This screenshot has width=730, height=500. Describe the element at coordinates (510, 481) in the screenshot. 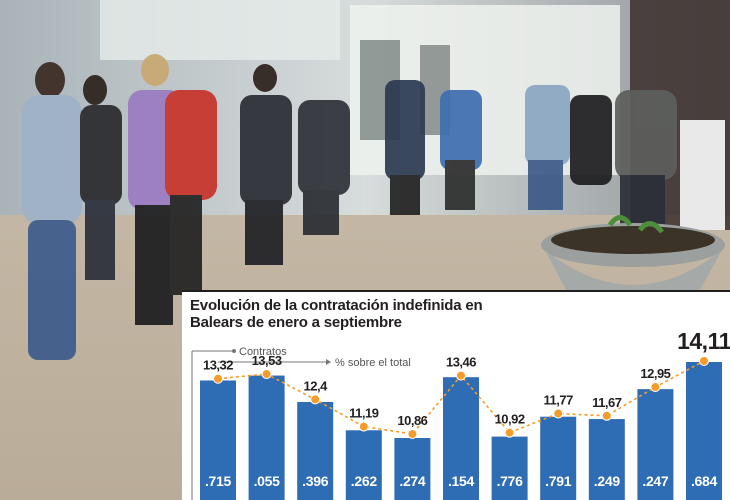

I see `bar-value-label: .776` at that location.